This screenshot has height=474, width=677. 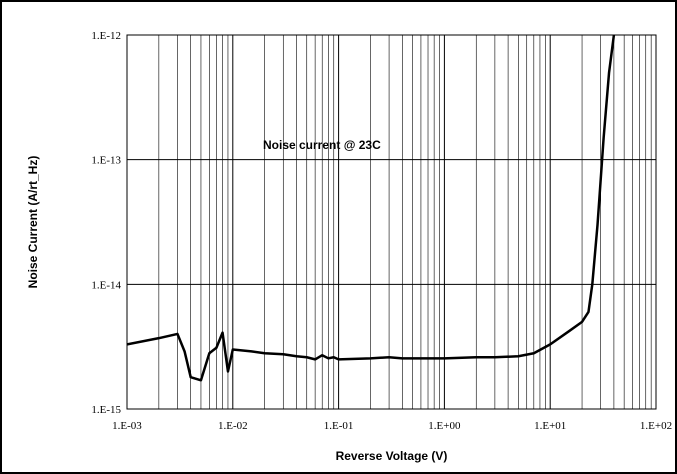 I want to click on x-tick-label: 1.E-03, so click(x=127, y=426).